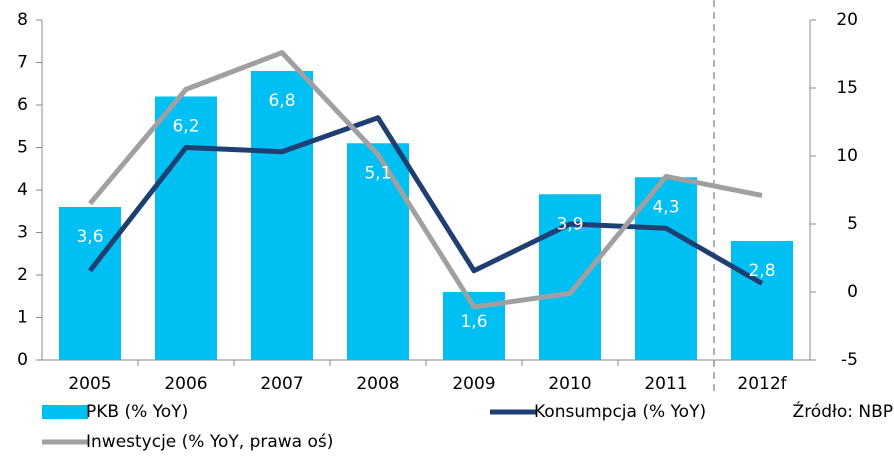 Image resolution: width=894 pixels, height=468 pixels. Describe the element at coordinates (852, 292) in the screenshot. I see `y2-tick-label: 0` at that location.